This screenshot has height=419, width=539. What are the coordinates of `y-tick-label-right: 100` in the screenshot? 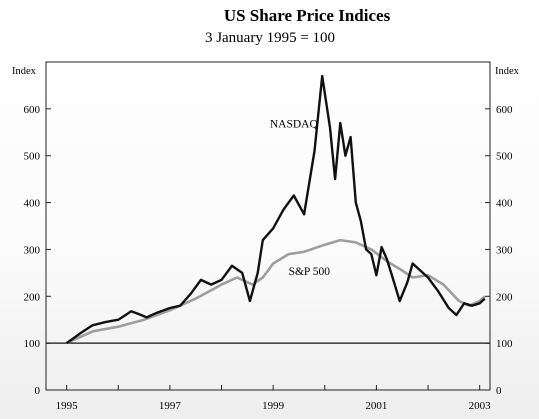 It's located at (504, 344).